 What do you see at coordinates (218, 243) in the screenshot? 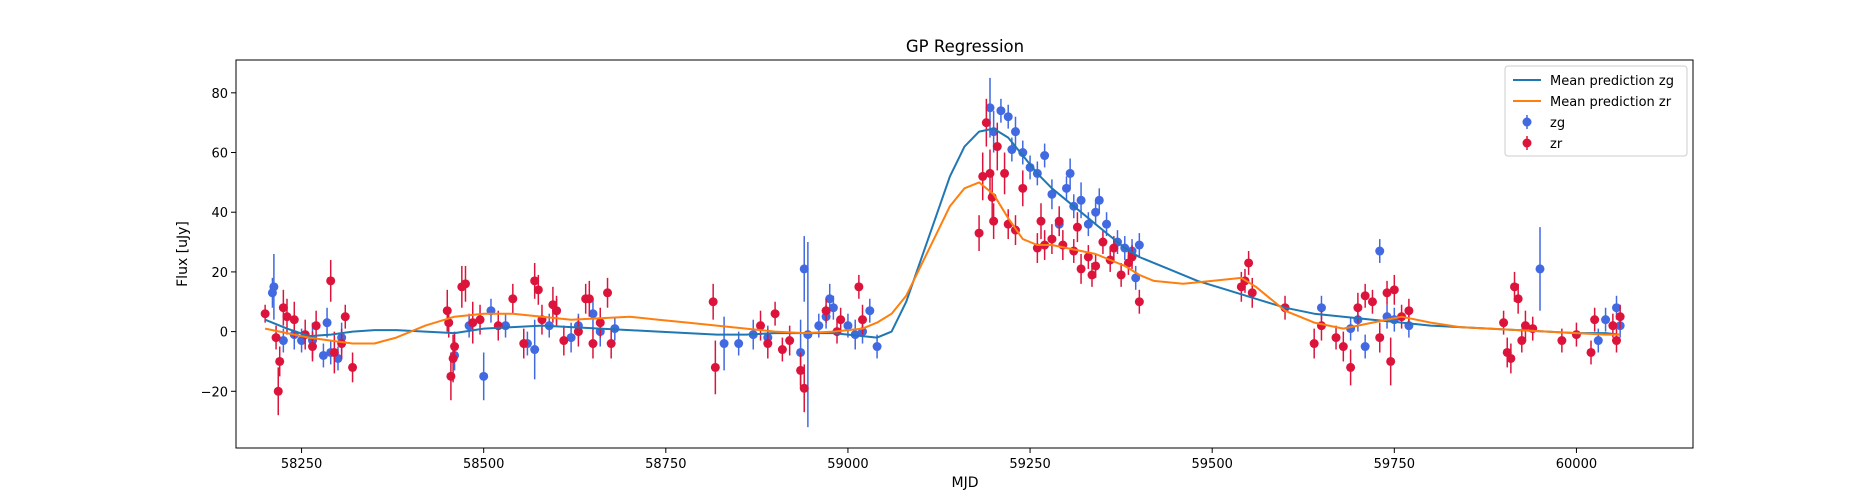
I see `y-axis: −20 0 20 40 60 80` at bounding box center [218, 243].